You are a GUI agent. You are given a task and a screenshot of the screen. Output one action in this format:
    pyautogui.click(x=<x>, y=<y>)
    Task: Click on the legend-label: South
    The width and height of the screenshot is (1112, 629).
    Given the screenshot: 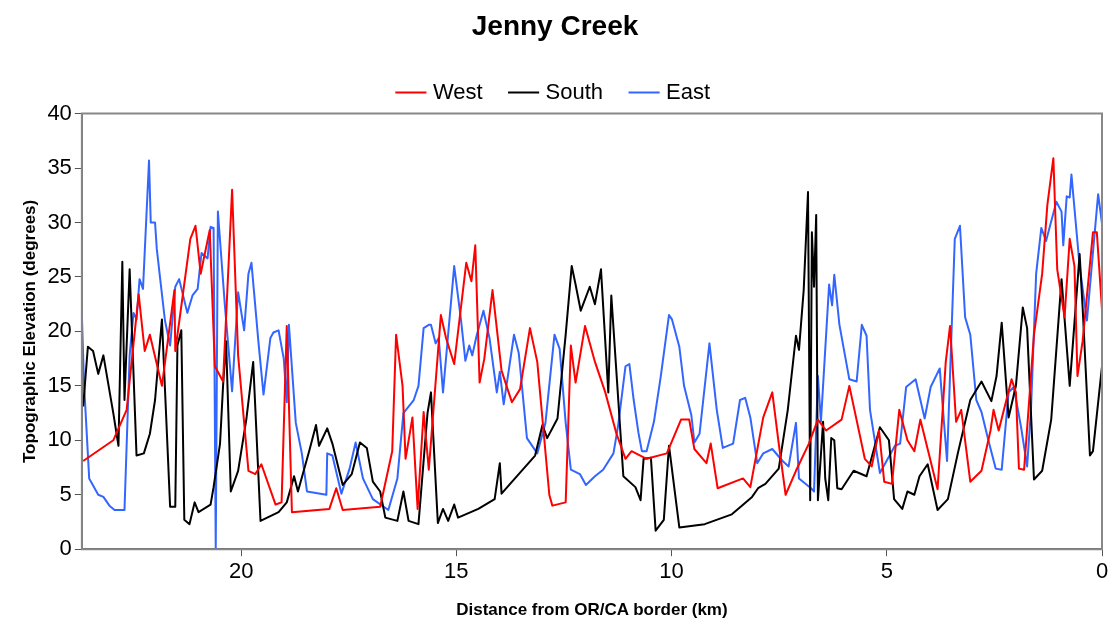 What is the action you would take?
    pyautogui.click(x=574, y=91)
    